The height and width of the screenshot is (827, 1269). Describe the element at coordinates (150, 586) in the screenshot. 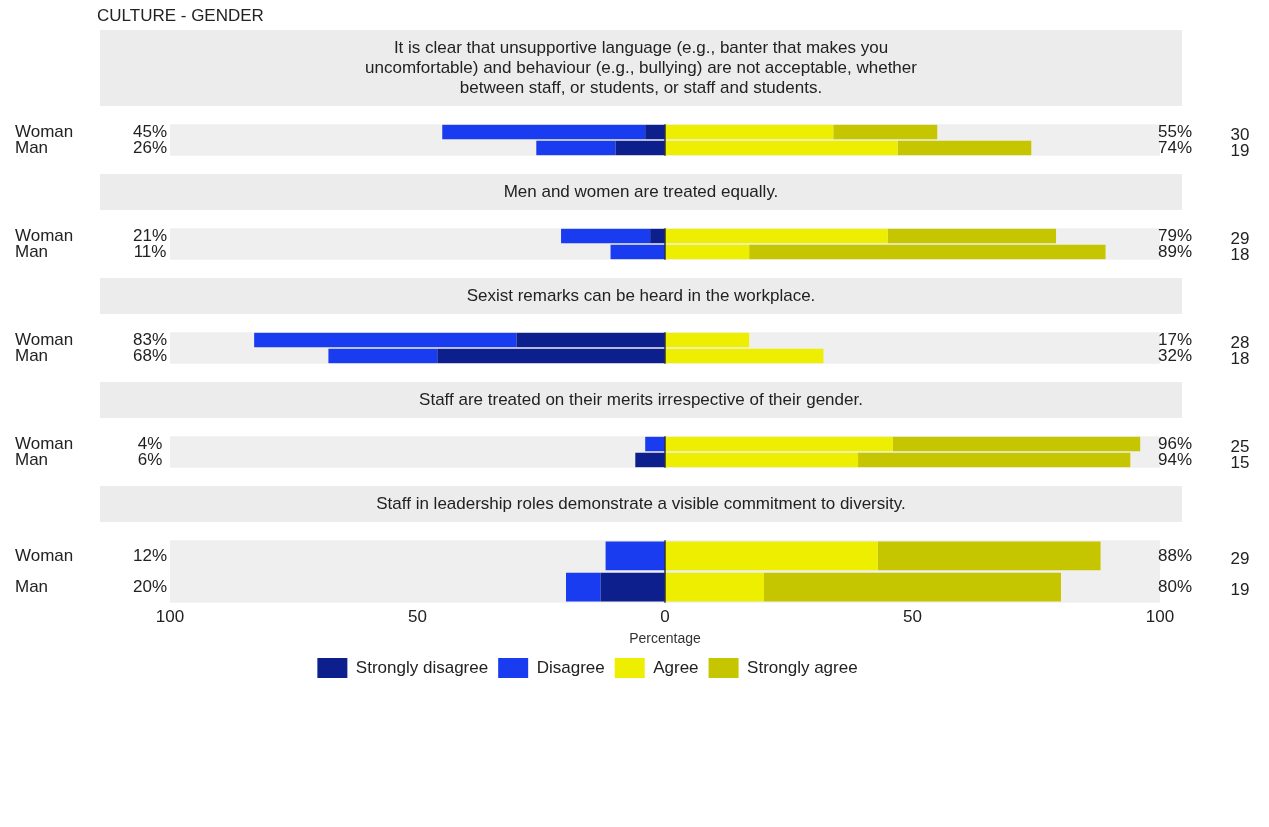

I see `text: 20%` at that location.